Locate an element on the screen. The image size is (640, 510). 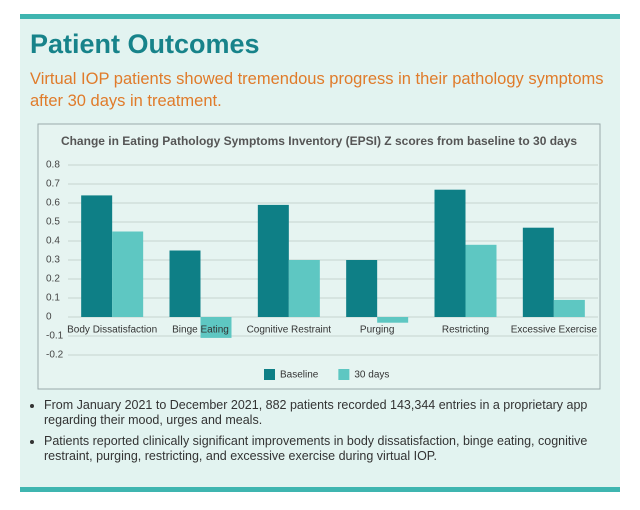
top-rule is located at coordinates (320, 16).